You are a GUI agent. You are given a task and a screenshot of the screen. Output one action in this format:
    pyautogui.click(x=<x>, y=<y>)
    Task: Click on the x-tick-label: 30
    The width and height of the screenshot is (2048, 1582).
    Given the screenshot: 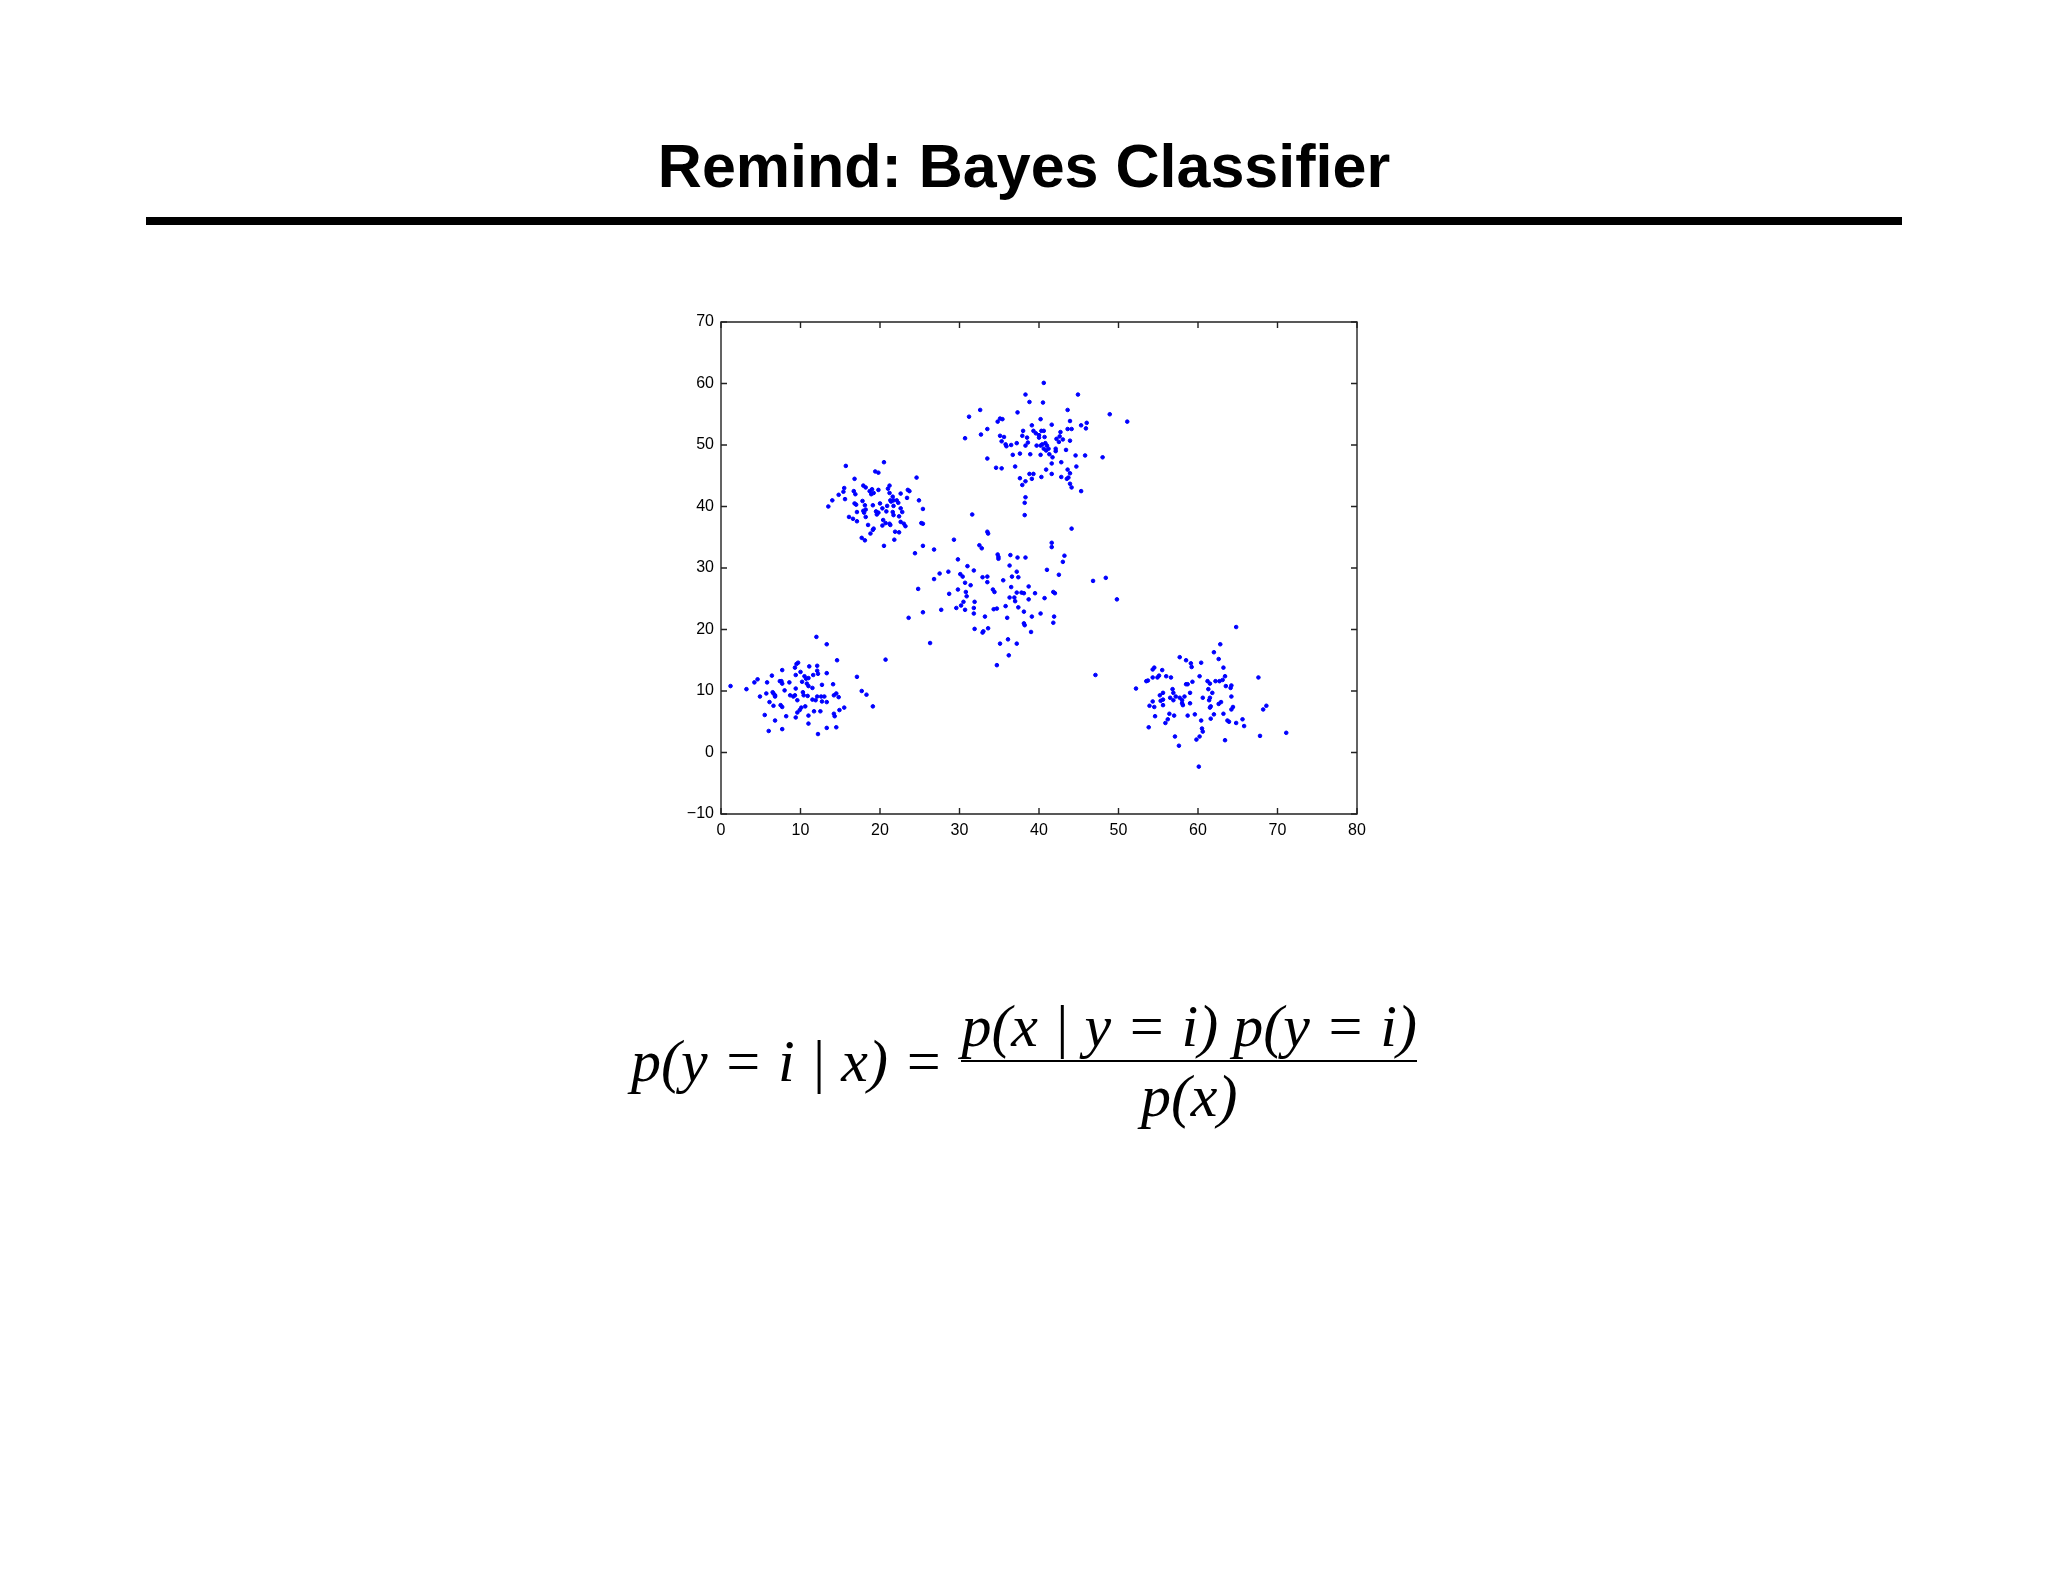 What is the action you would take?
    pyautogui.click(x=959, y=830)
    